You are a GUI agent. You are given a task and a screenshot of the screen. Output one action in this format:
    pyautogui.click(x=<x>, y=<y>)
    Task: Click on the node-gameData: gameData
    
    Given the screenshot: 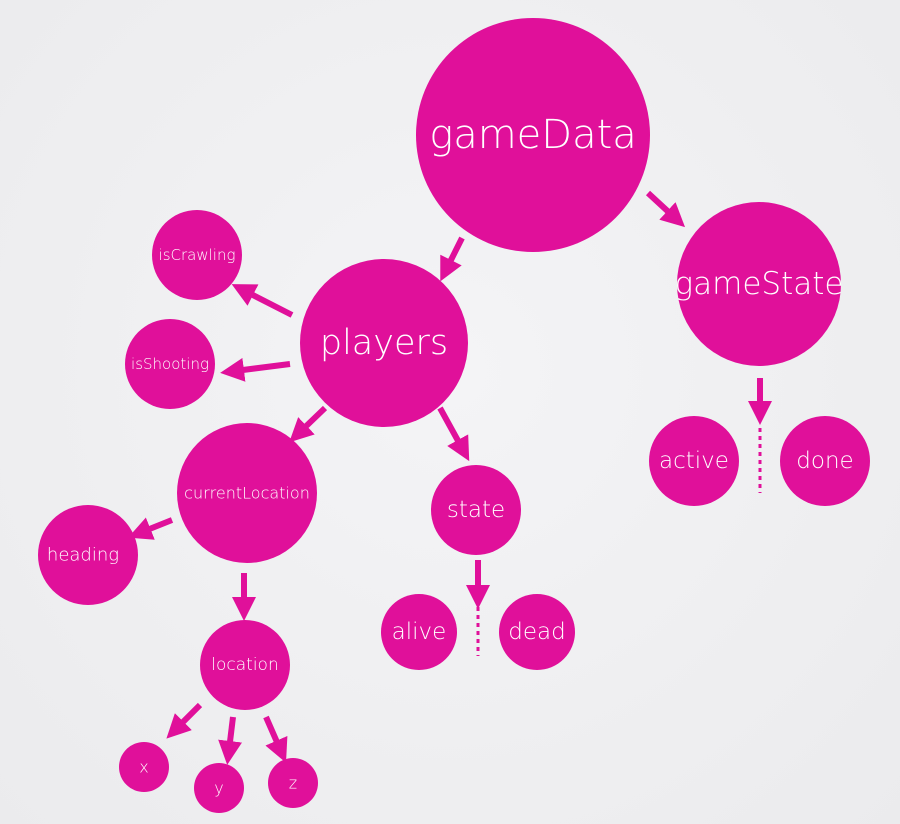 What is the action you would take?
    pyautogui.click(x=533, y=135)
    